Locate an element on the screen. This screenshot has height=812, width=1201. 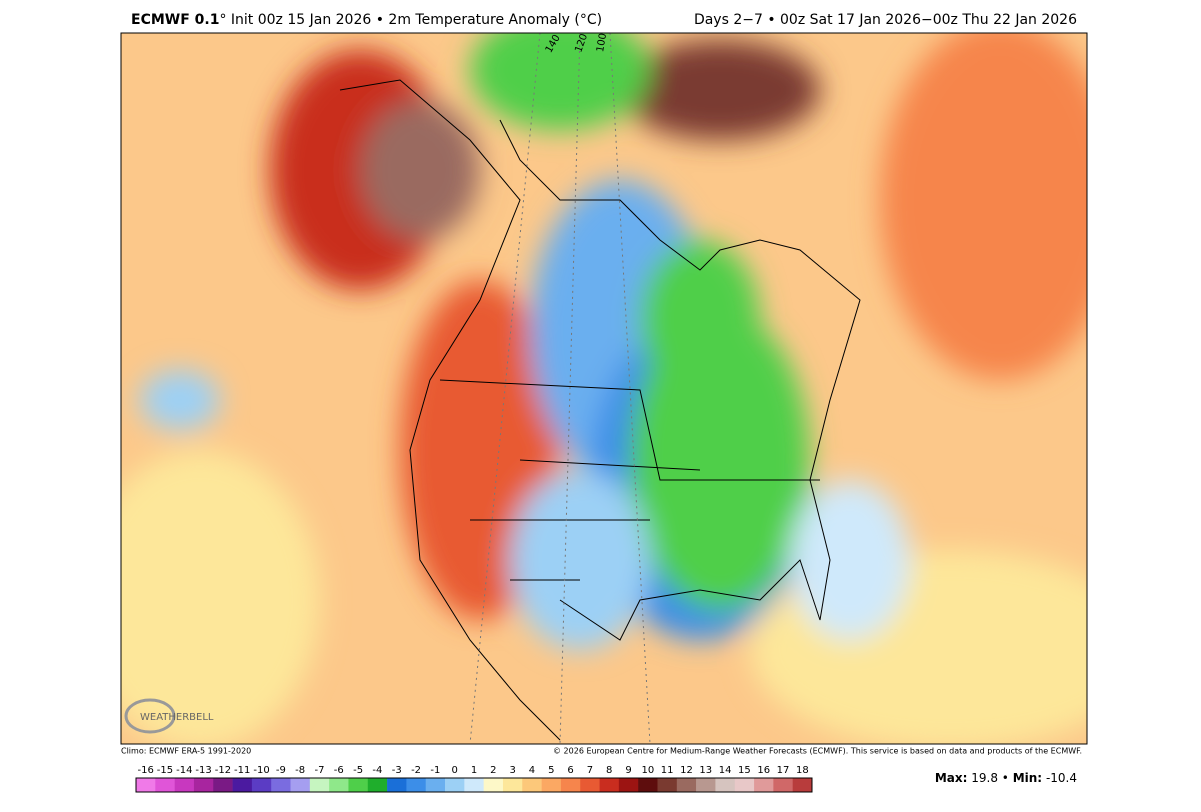
stats: Max: 19.8 • Min: -10.4 is located at coordinates (1006, 778).